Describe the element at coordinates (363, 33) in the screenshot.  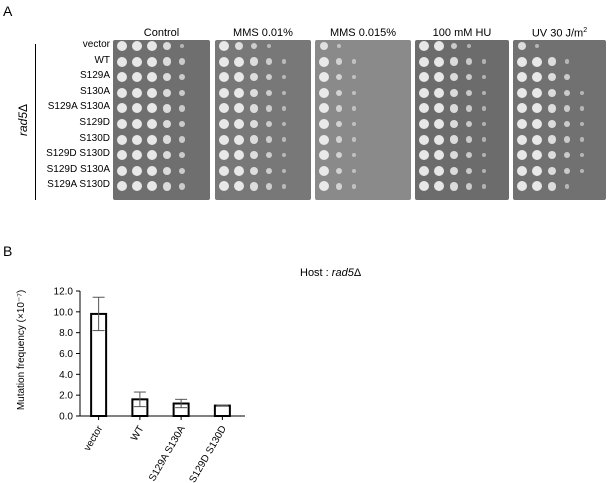
I see `condition-title: MMS 0.015%` at that location.